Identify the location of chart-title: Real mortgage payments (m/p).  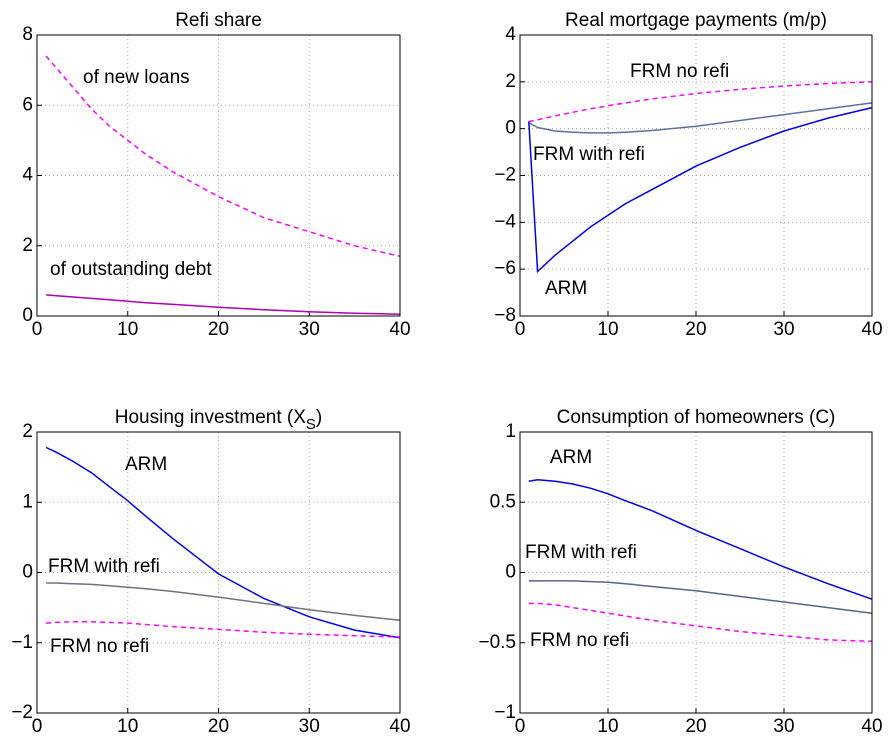
(696, 20).